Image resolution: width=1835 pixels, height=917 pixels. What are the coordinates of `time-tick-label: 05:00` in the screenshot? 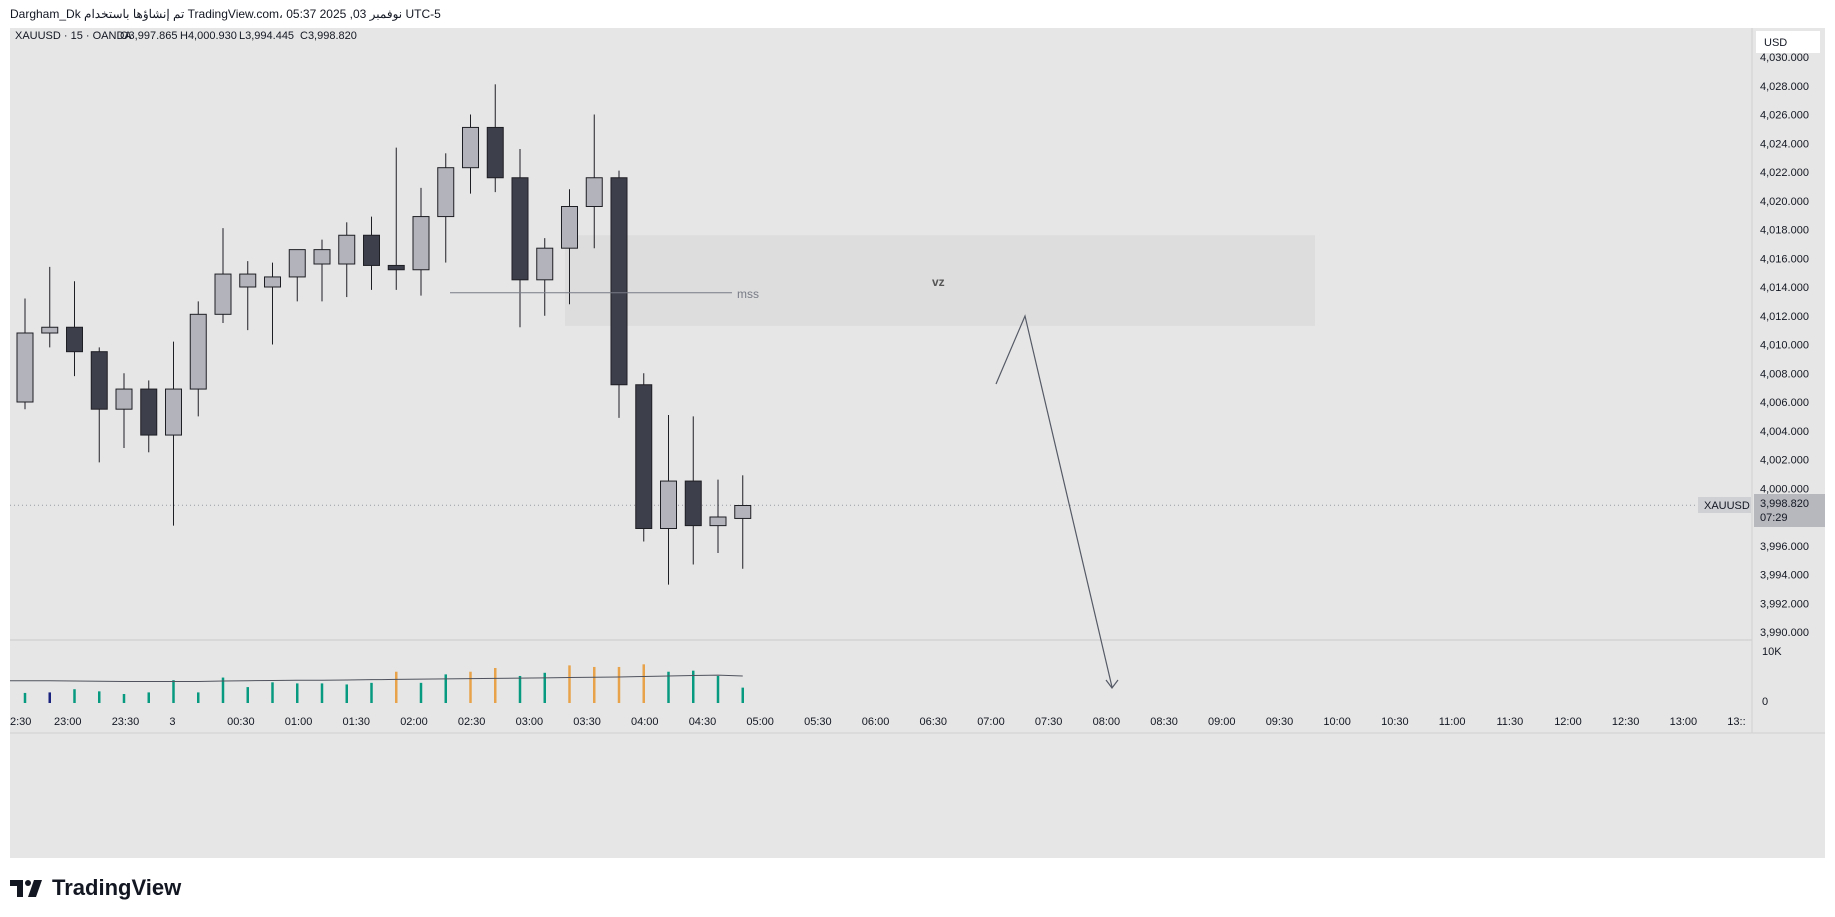 It's located at (760, 722).